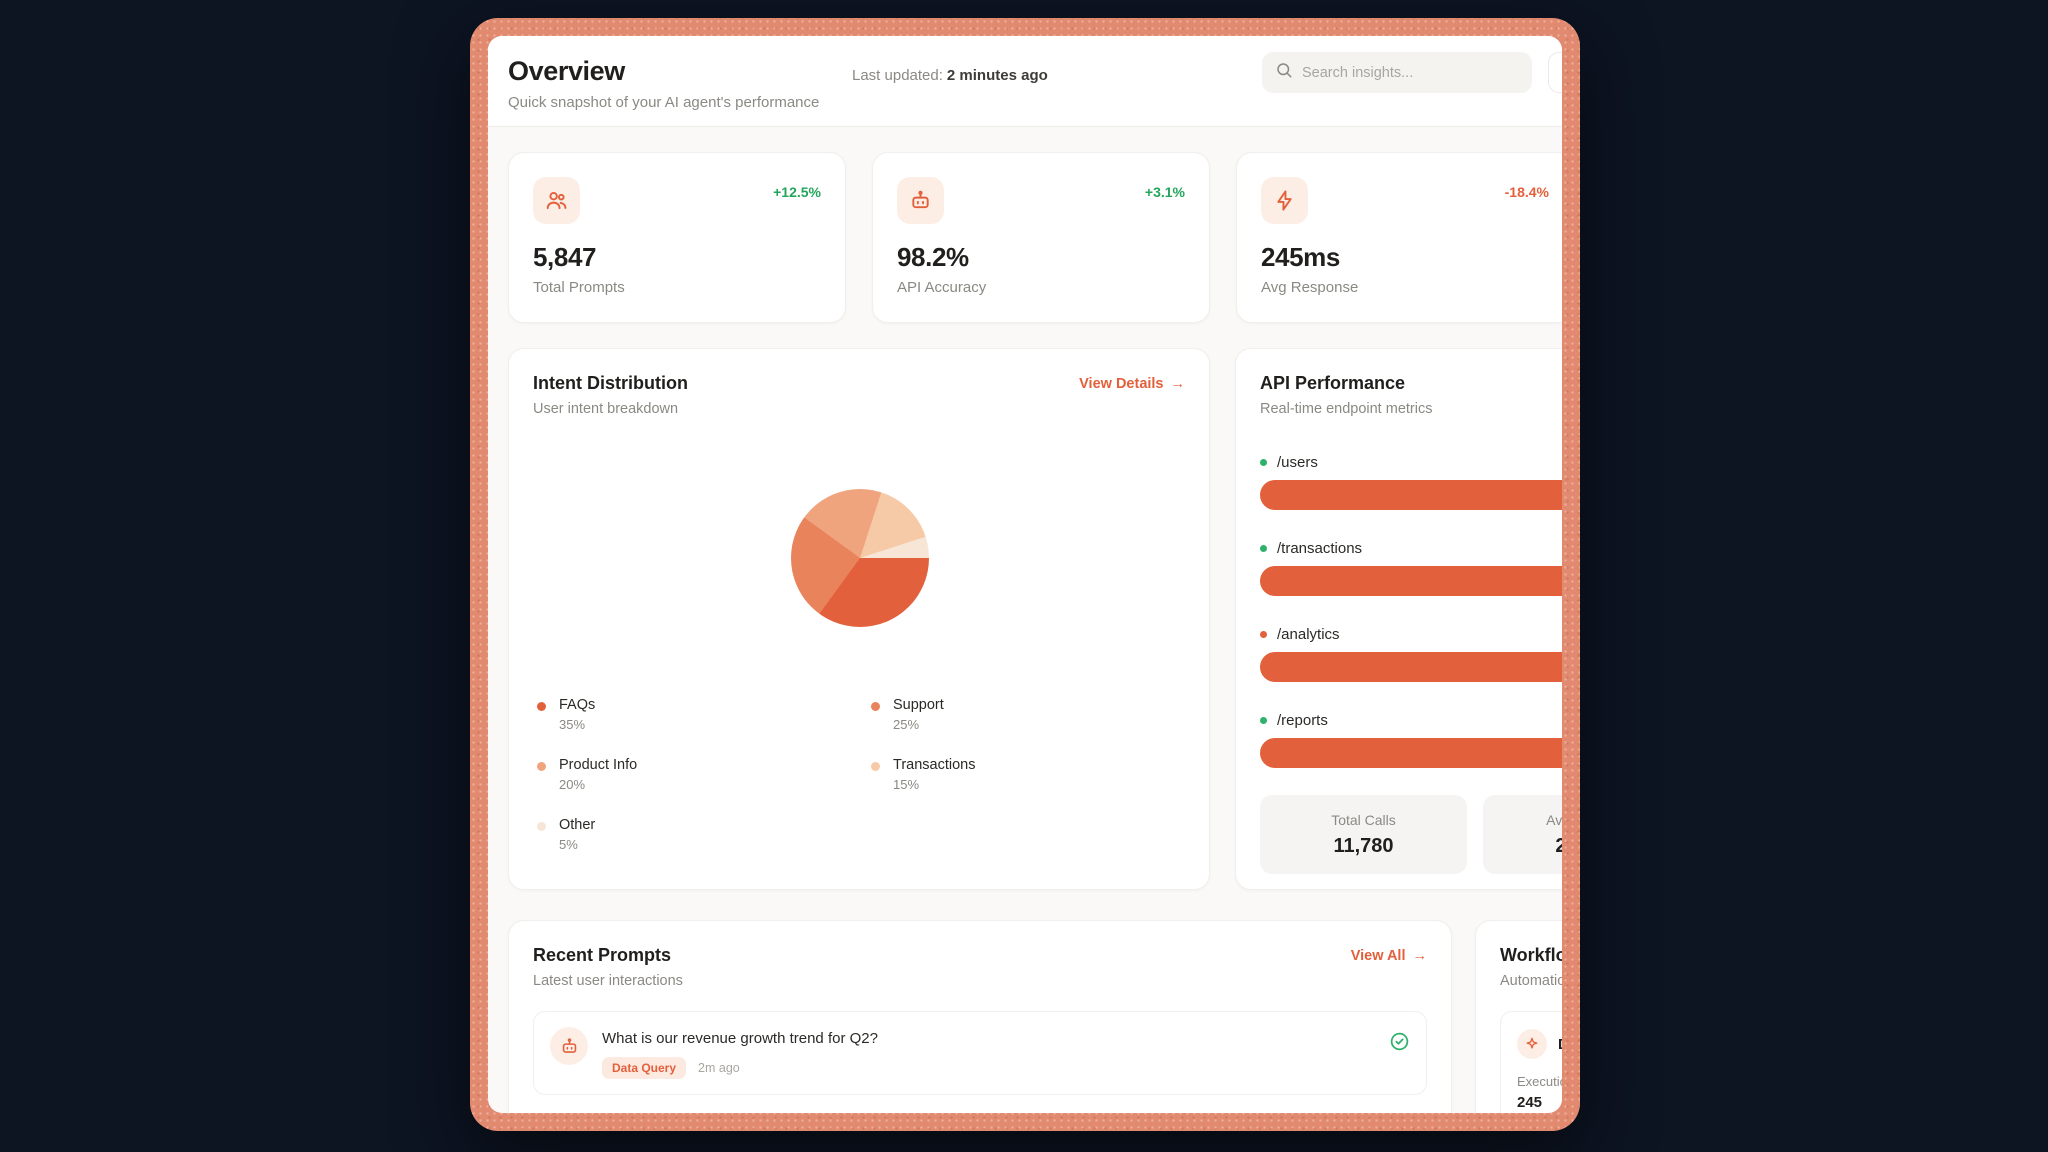  I want to click on panel-header: Workflows Automations, so click(1531, 967).